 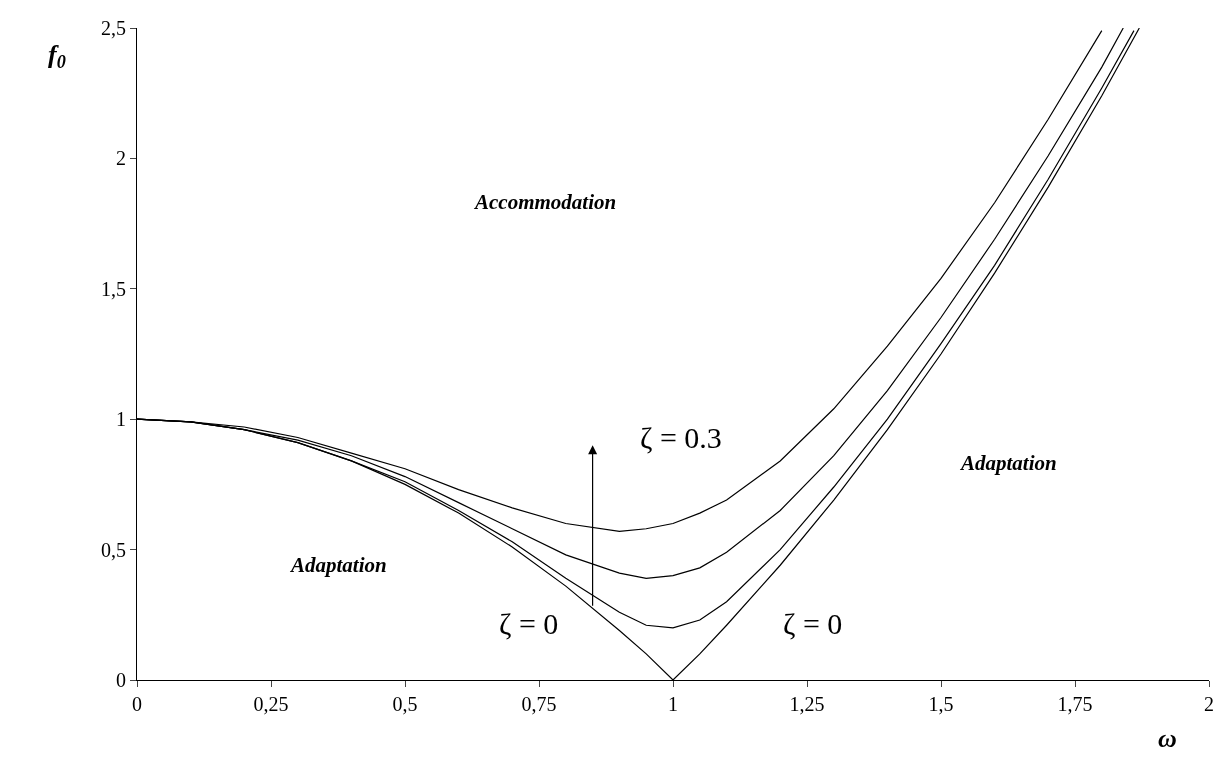 What do you see at coordinates (405, 704) in the screenshot?
I see `x-tick-label: 0,5` at bounding box center [405, 704].